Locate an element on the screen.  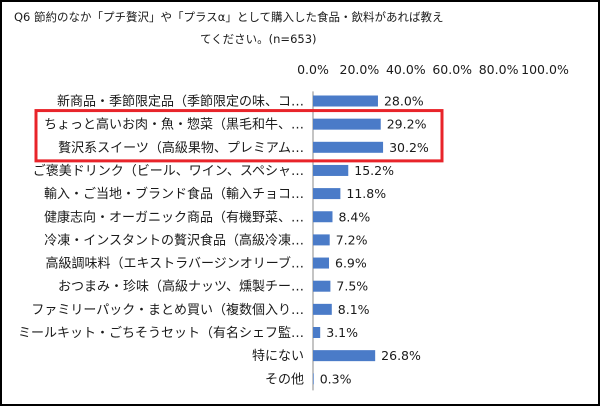
data-label: 7.2% is located at coordinates (352, 239).